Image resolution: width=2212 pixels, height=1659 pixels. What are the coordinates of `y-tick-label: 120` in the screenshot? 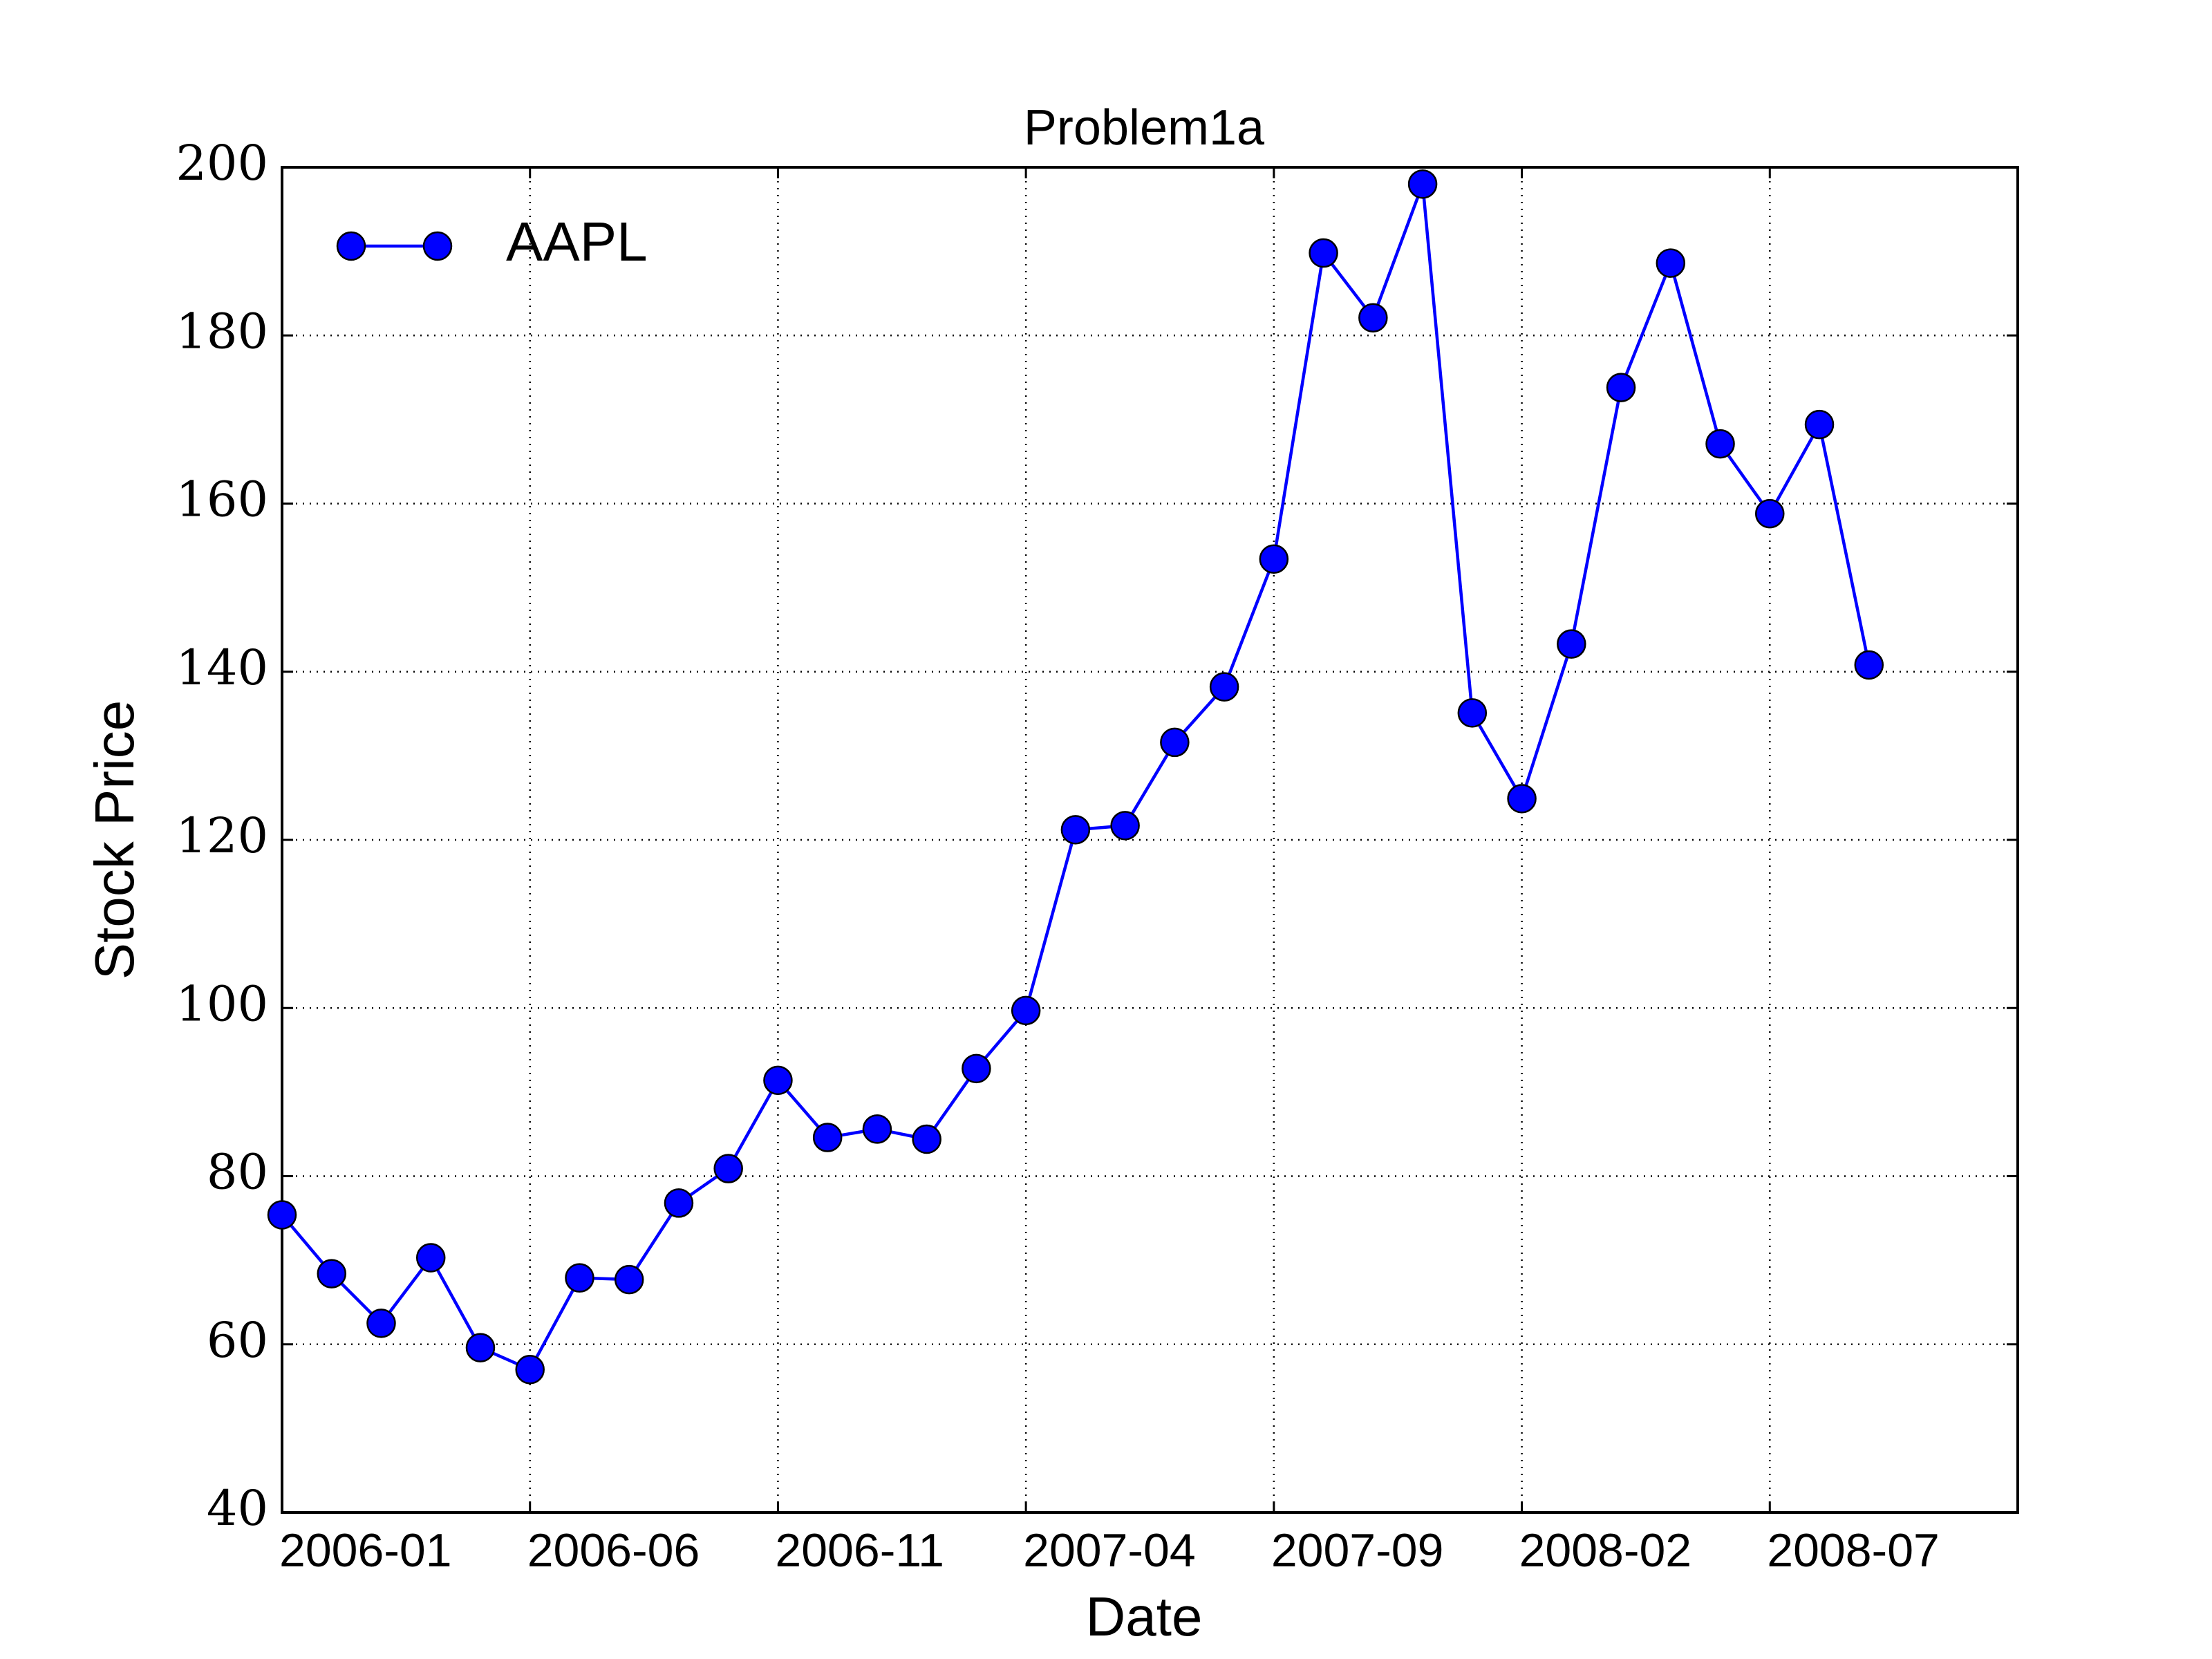 It's located at (222, 835).